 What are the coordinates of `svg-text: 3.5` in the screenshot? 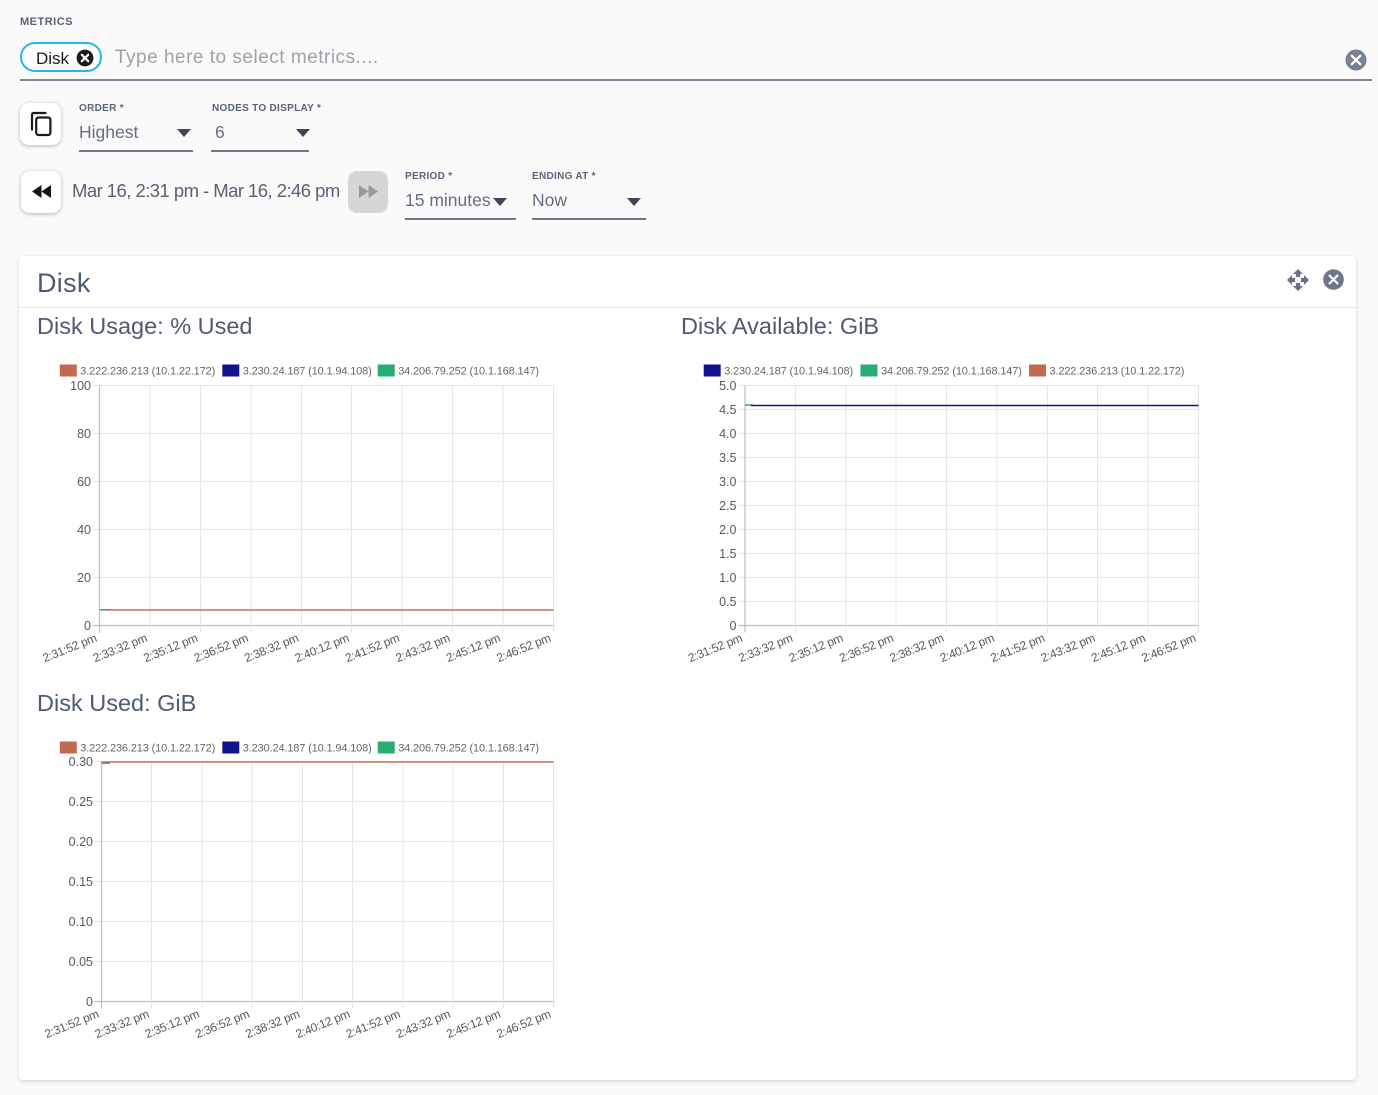 It's located at (727, 458).